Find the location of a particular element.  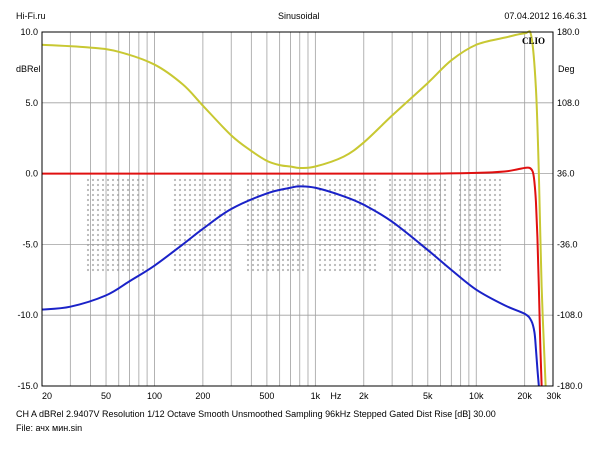

header-left: Hi-Fi.ru is located at coordinates (31, 16).